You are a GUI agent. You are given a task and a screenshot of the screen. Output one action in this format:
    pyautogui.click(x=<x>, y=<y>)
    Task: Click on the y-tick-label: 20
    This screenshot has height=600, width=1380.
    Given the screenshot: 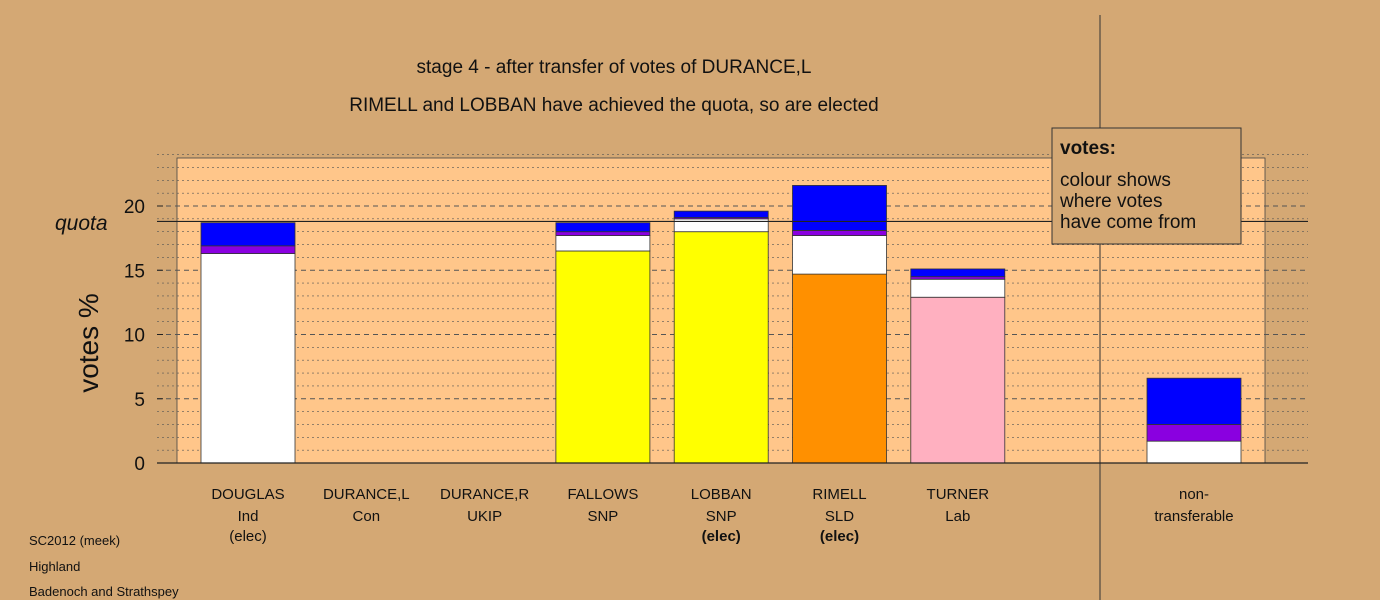 What is the action you would take?
    pyautogui.click(x=134, y=207)
    